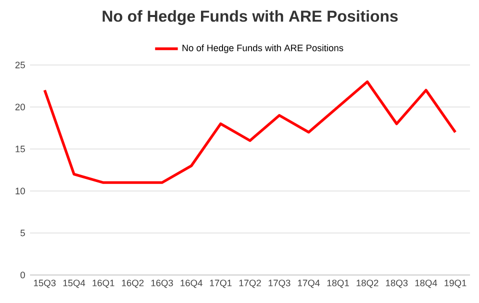  What do you see at coordinates (367, 284) in the screenshot?
I see `x-tick-label: 18Q2` at bounding box center [367, 284].